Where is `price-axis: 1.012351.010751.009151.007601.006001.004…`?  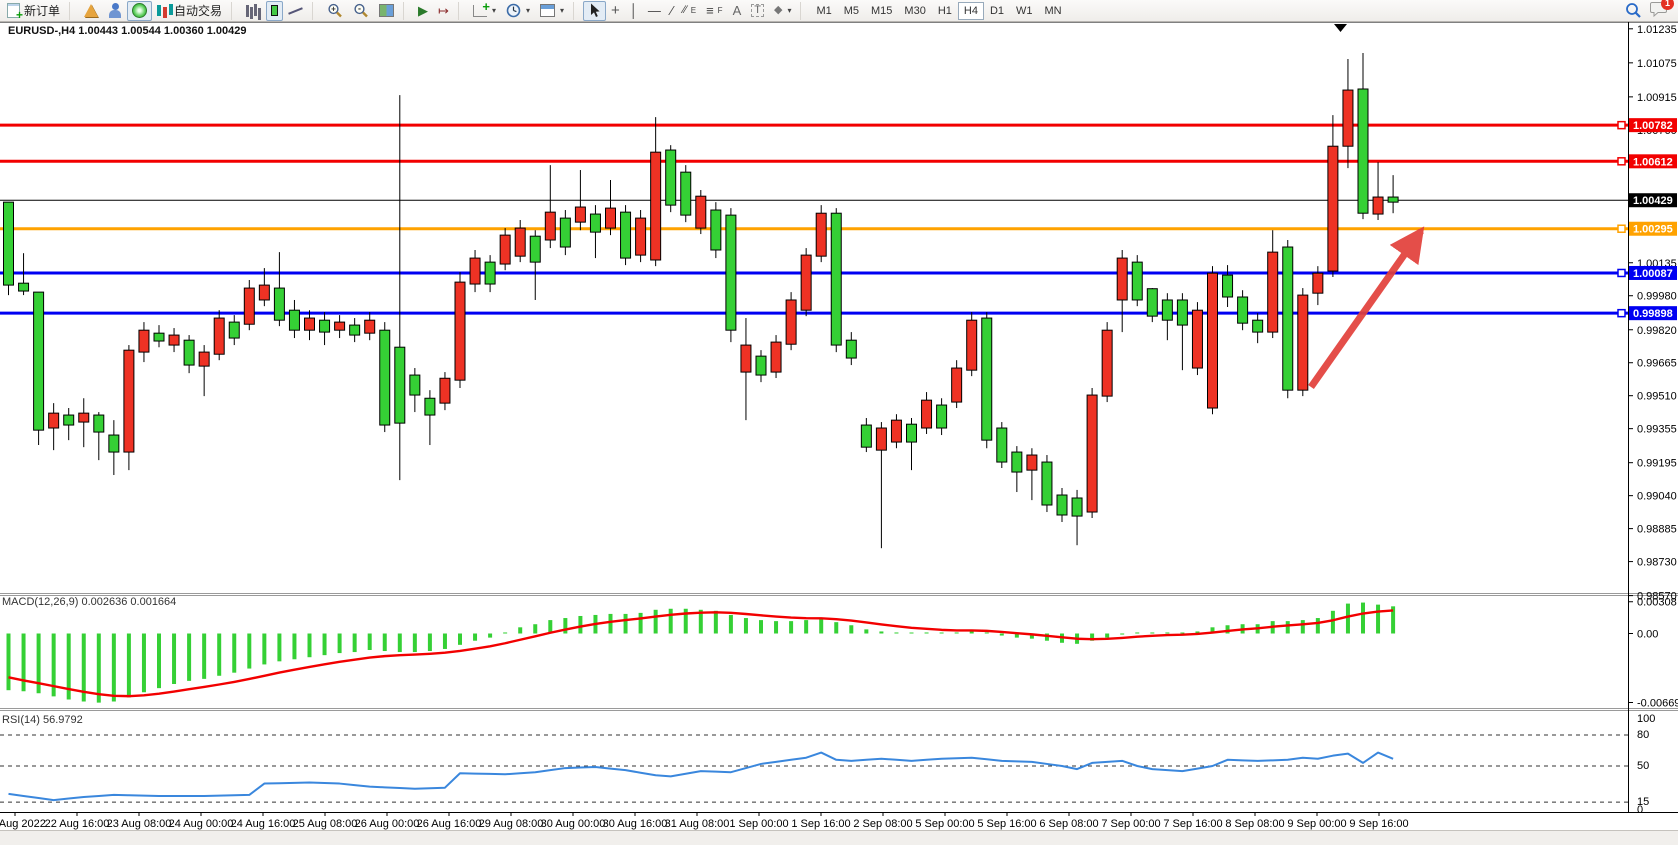 price-axis: 1.012351.010751.009151.007601.006001.004… is located at coordinates (1652, 313).